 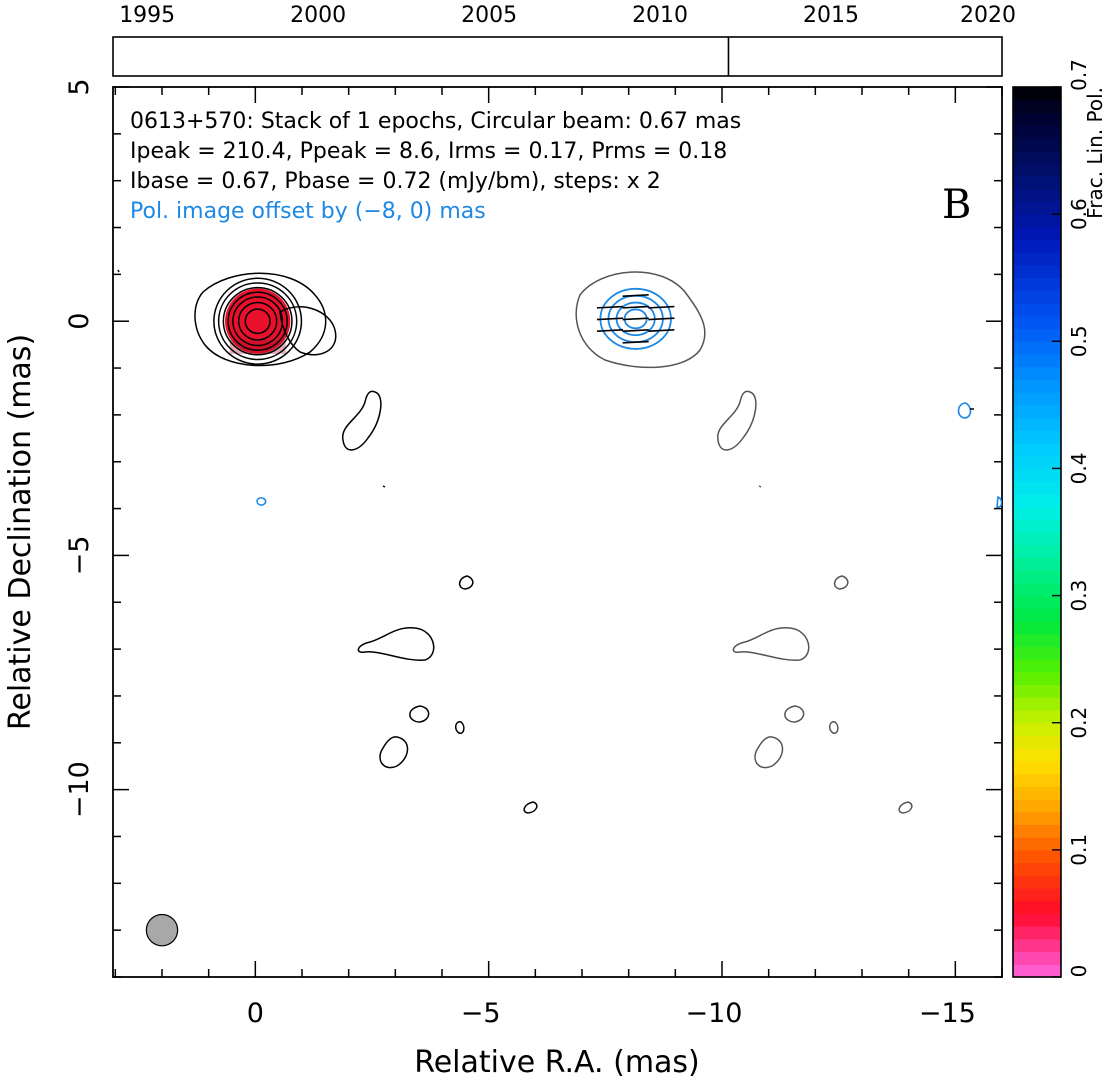 What do you see at coordinates (308, 211) in the screenshot?
I see `info-line-4: Pol. image offset by (−8, 0) mas` at bounding box center [308, 211].